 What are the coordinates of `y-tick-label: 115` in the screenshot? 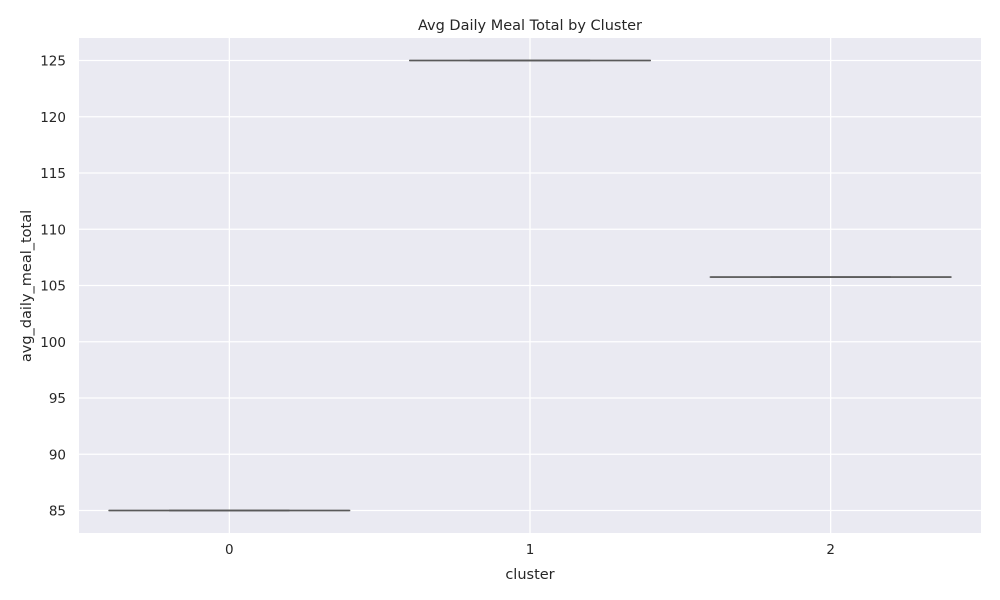 It's located at (53, 174).